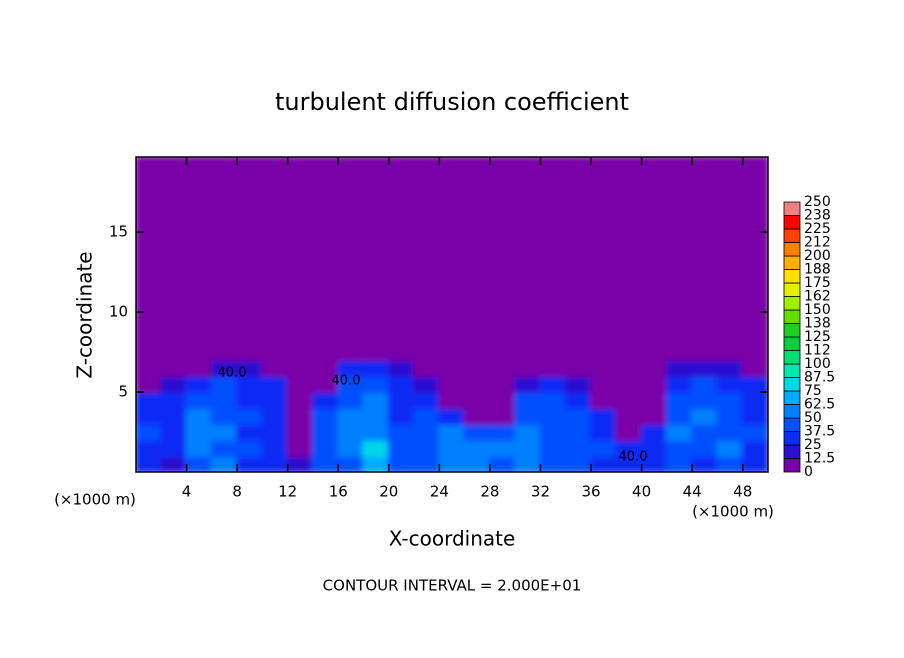 This screenshot has width=904, height=658. I want to click on colorbar-label: 62.5, so click(819, 405).